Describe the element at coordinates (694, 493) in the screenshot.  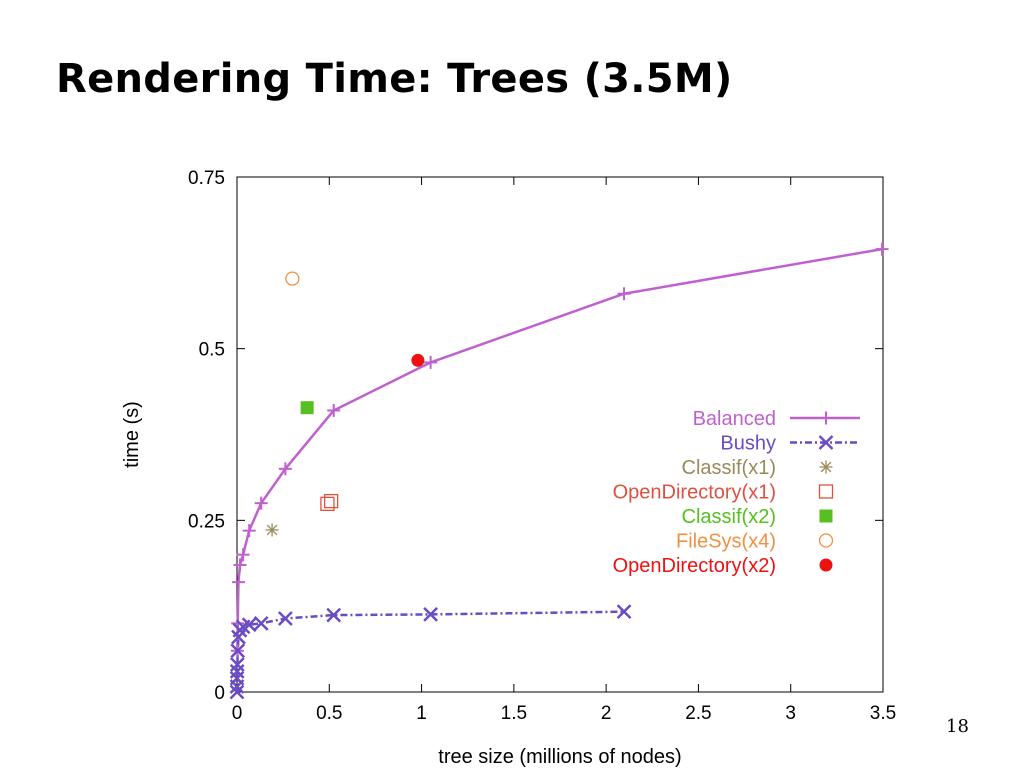
I see `legend-label-opendirectory-x1: OpenDirectory(x1)` at that location.